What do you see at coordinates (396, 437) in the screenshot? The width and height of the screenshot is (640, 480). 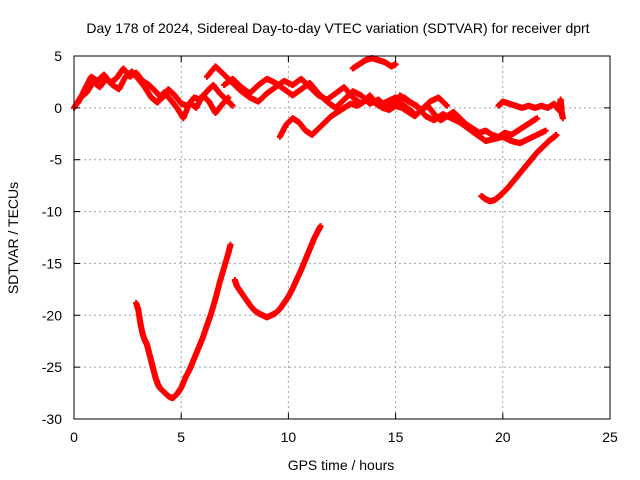 I see `x-tick-label: 15` at bounding box center [396, 437].